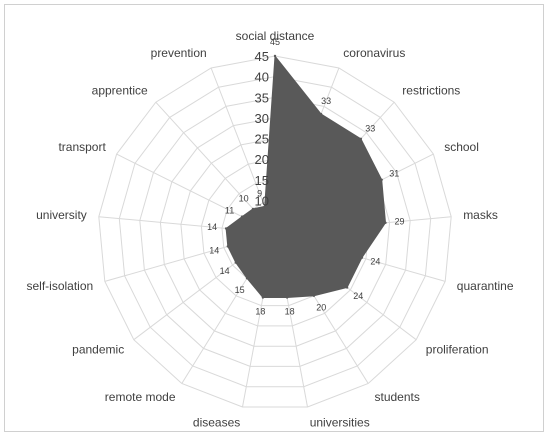 This screenshot has height=437, width=550. Describe the element at coordinates (485, 286) in the screenshot. I see `category-label-5: quarantine` at that location.